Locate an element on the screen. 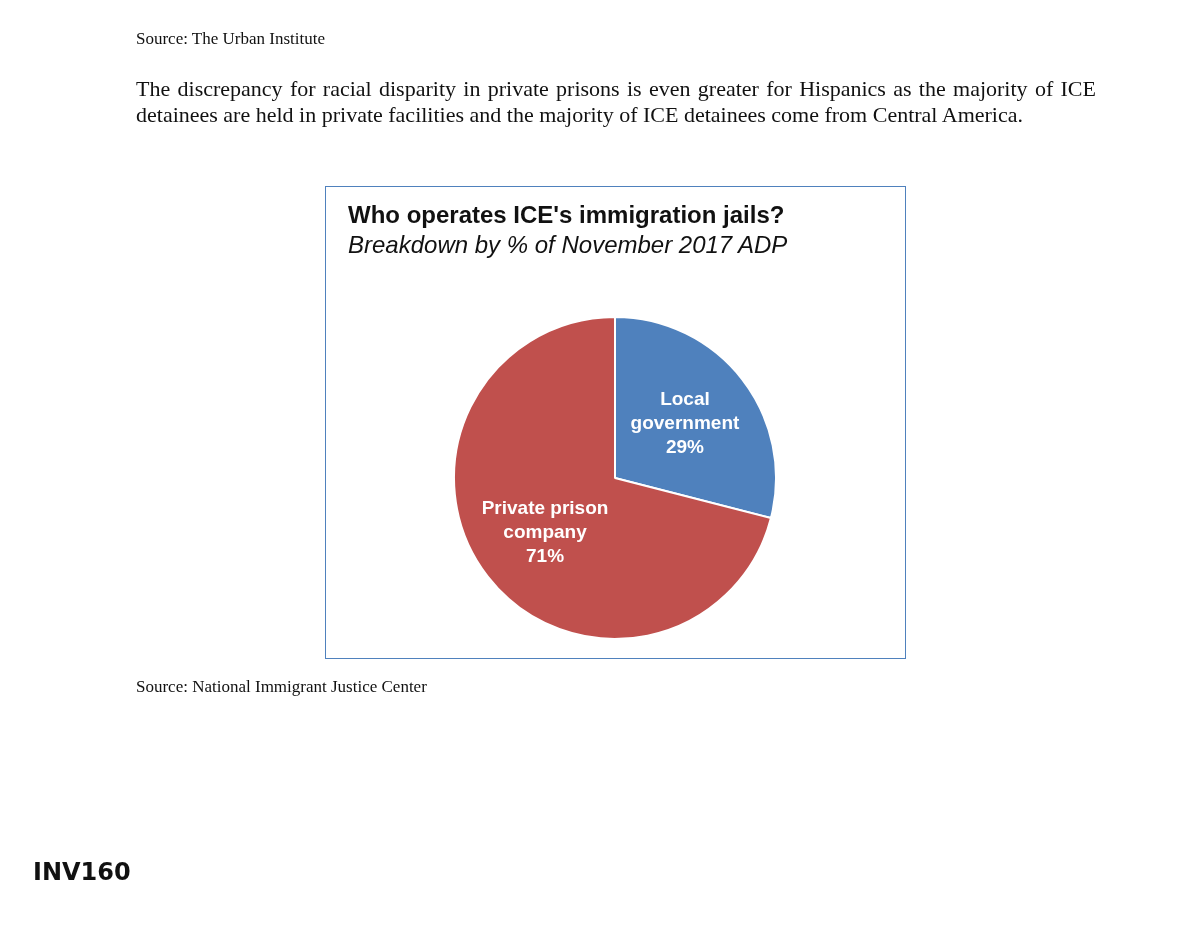  data-label: 71% is located at coordinates (545, 555).